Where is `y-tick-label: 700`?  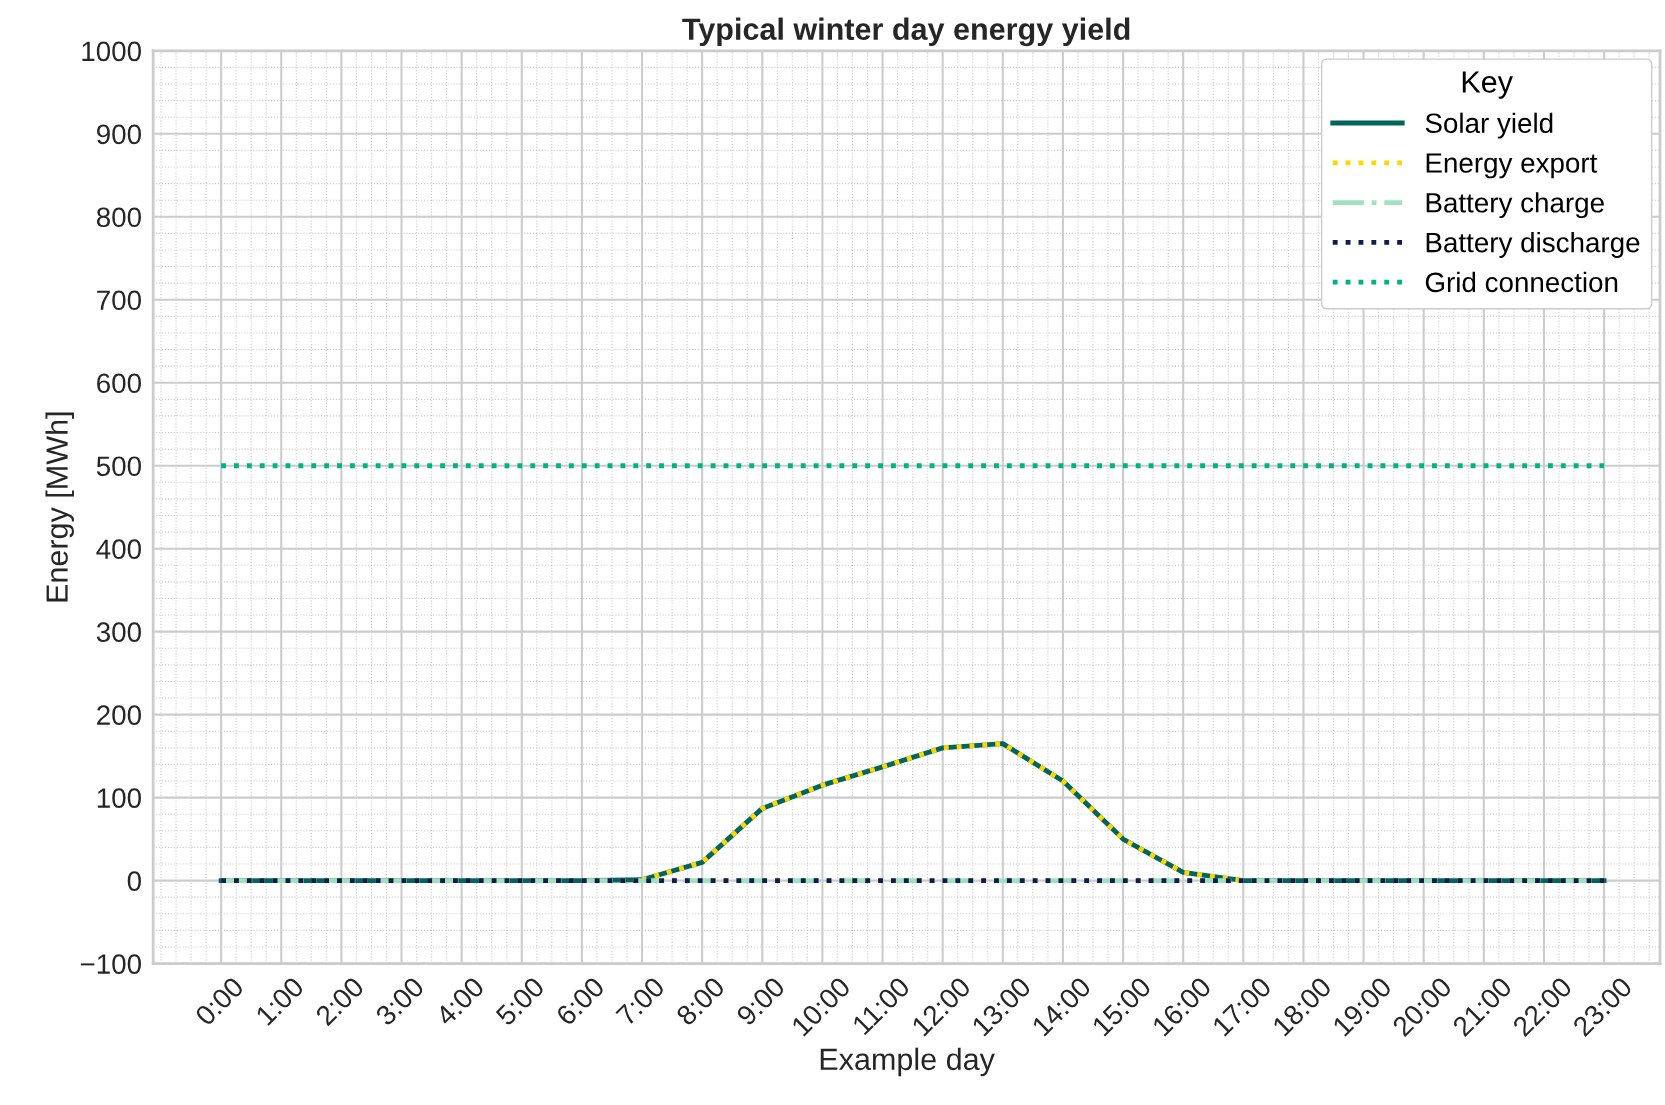
y-tick-label: 700 is located at coordinates (119, 300).